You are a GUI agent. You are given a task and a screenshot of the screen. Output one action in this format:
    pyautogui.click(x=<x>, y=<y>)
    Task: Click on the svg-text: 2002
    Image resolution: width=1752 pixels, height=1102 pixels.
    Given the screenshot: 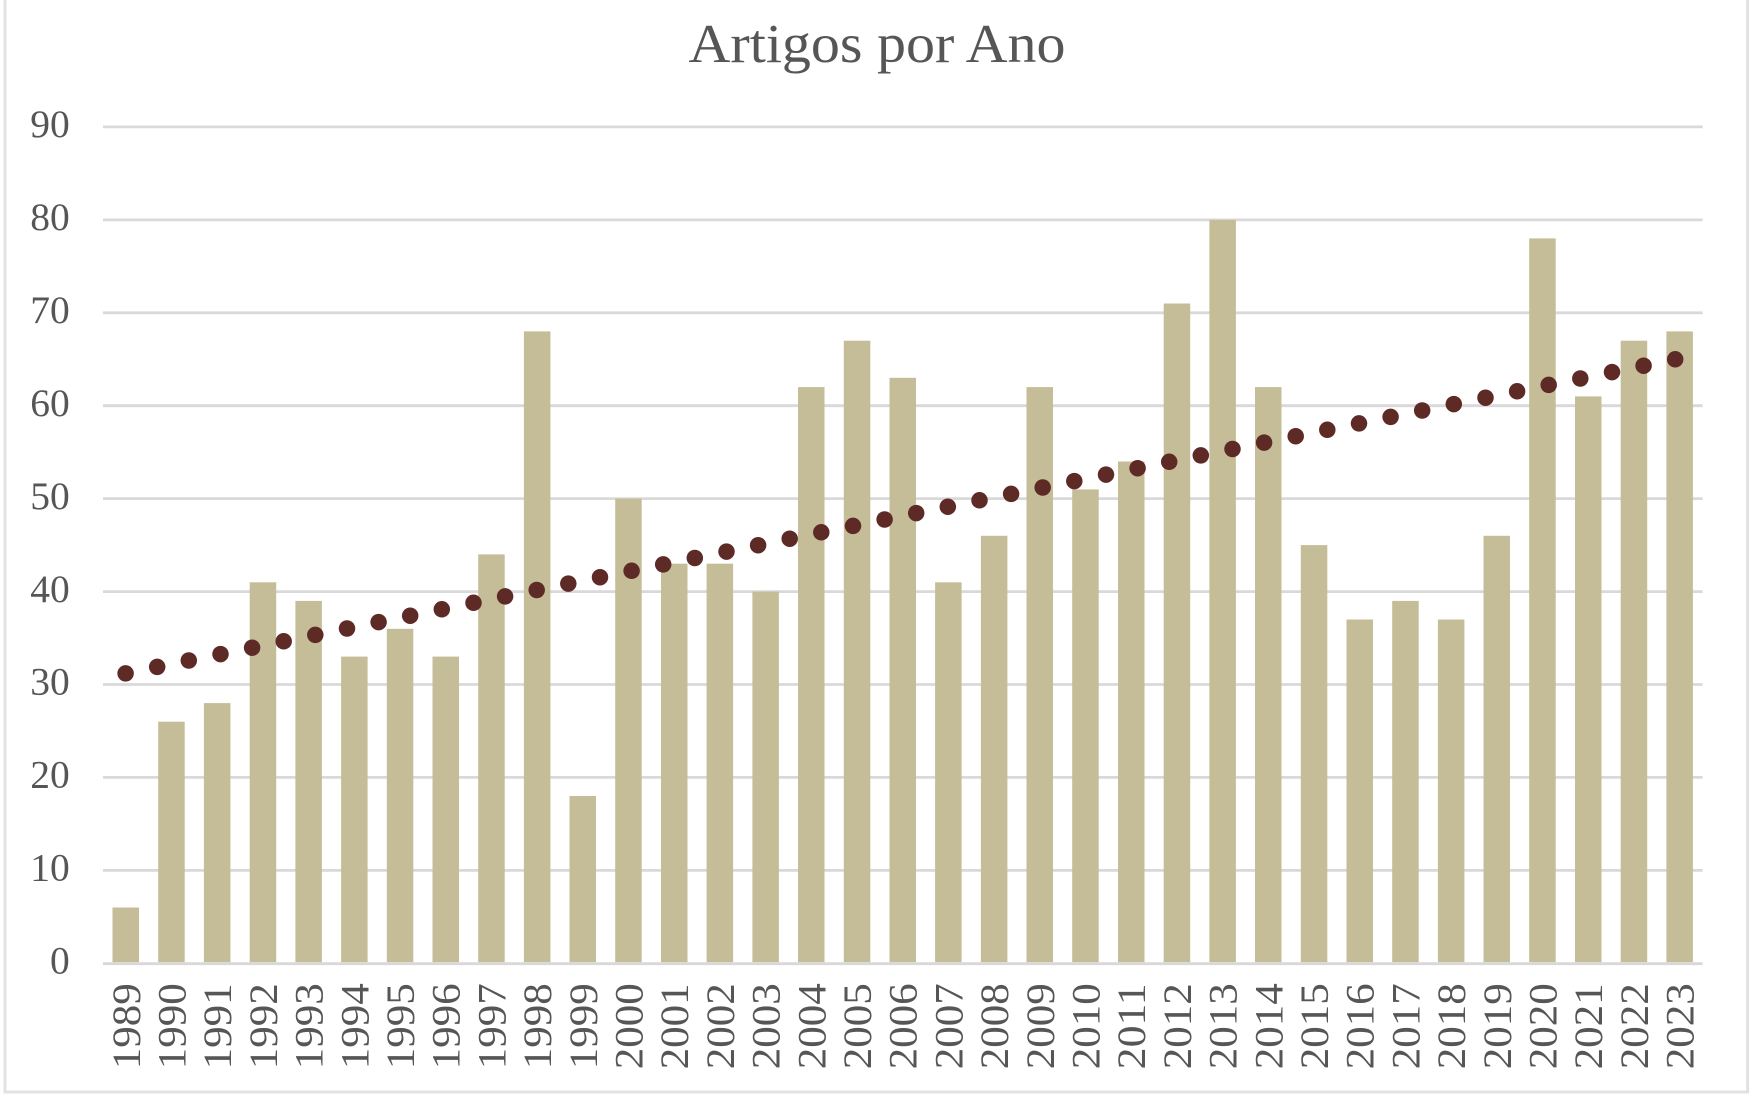 What is the action you would take?
    pyautogui.click(x=720, y=1026)
    